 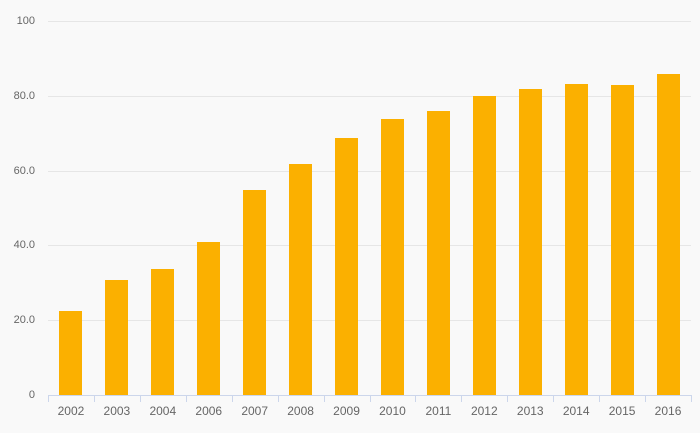 I want to click on x-axis-tick-label: 2009, so click(x=346, y=411).